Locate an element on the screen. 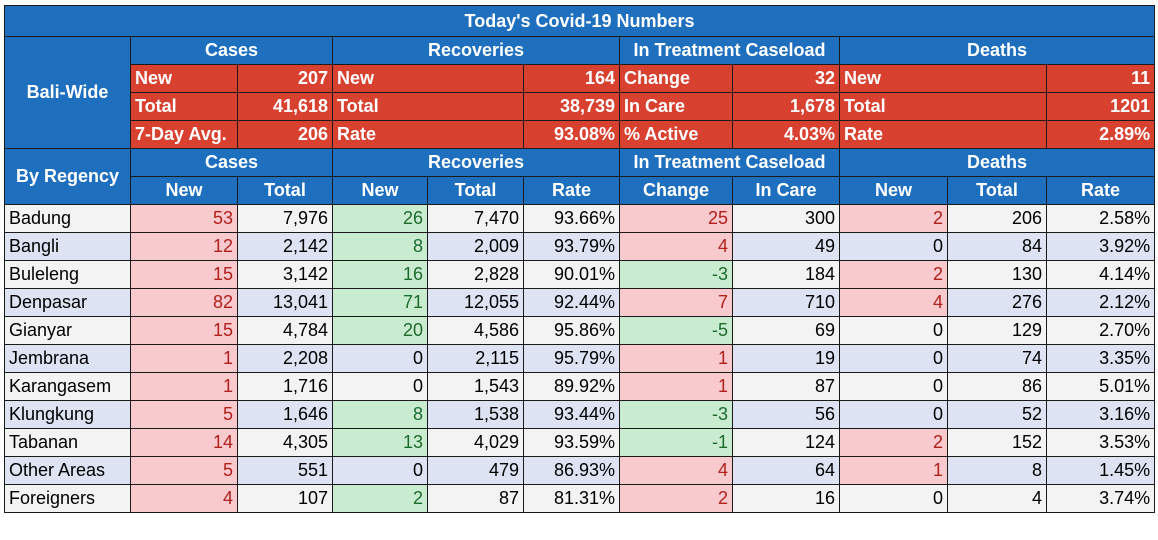  data-cell: 7 is located at coordinates (676, 302).